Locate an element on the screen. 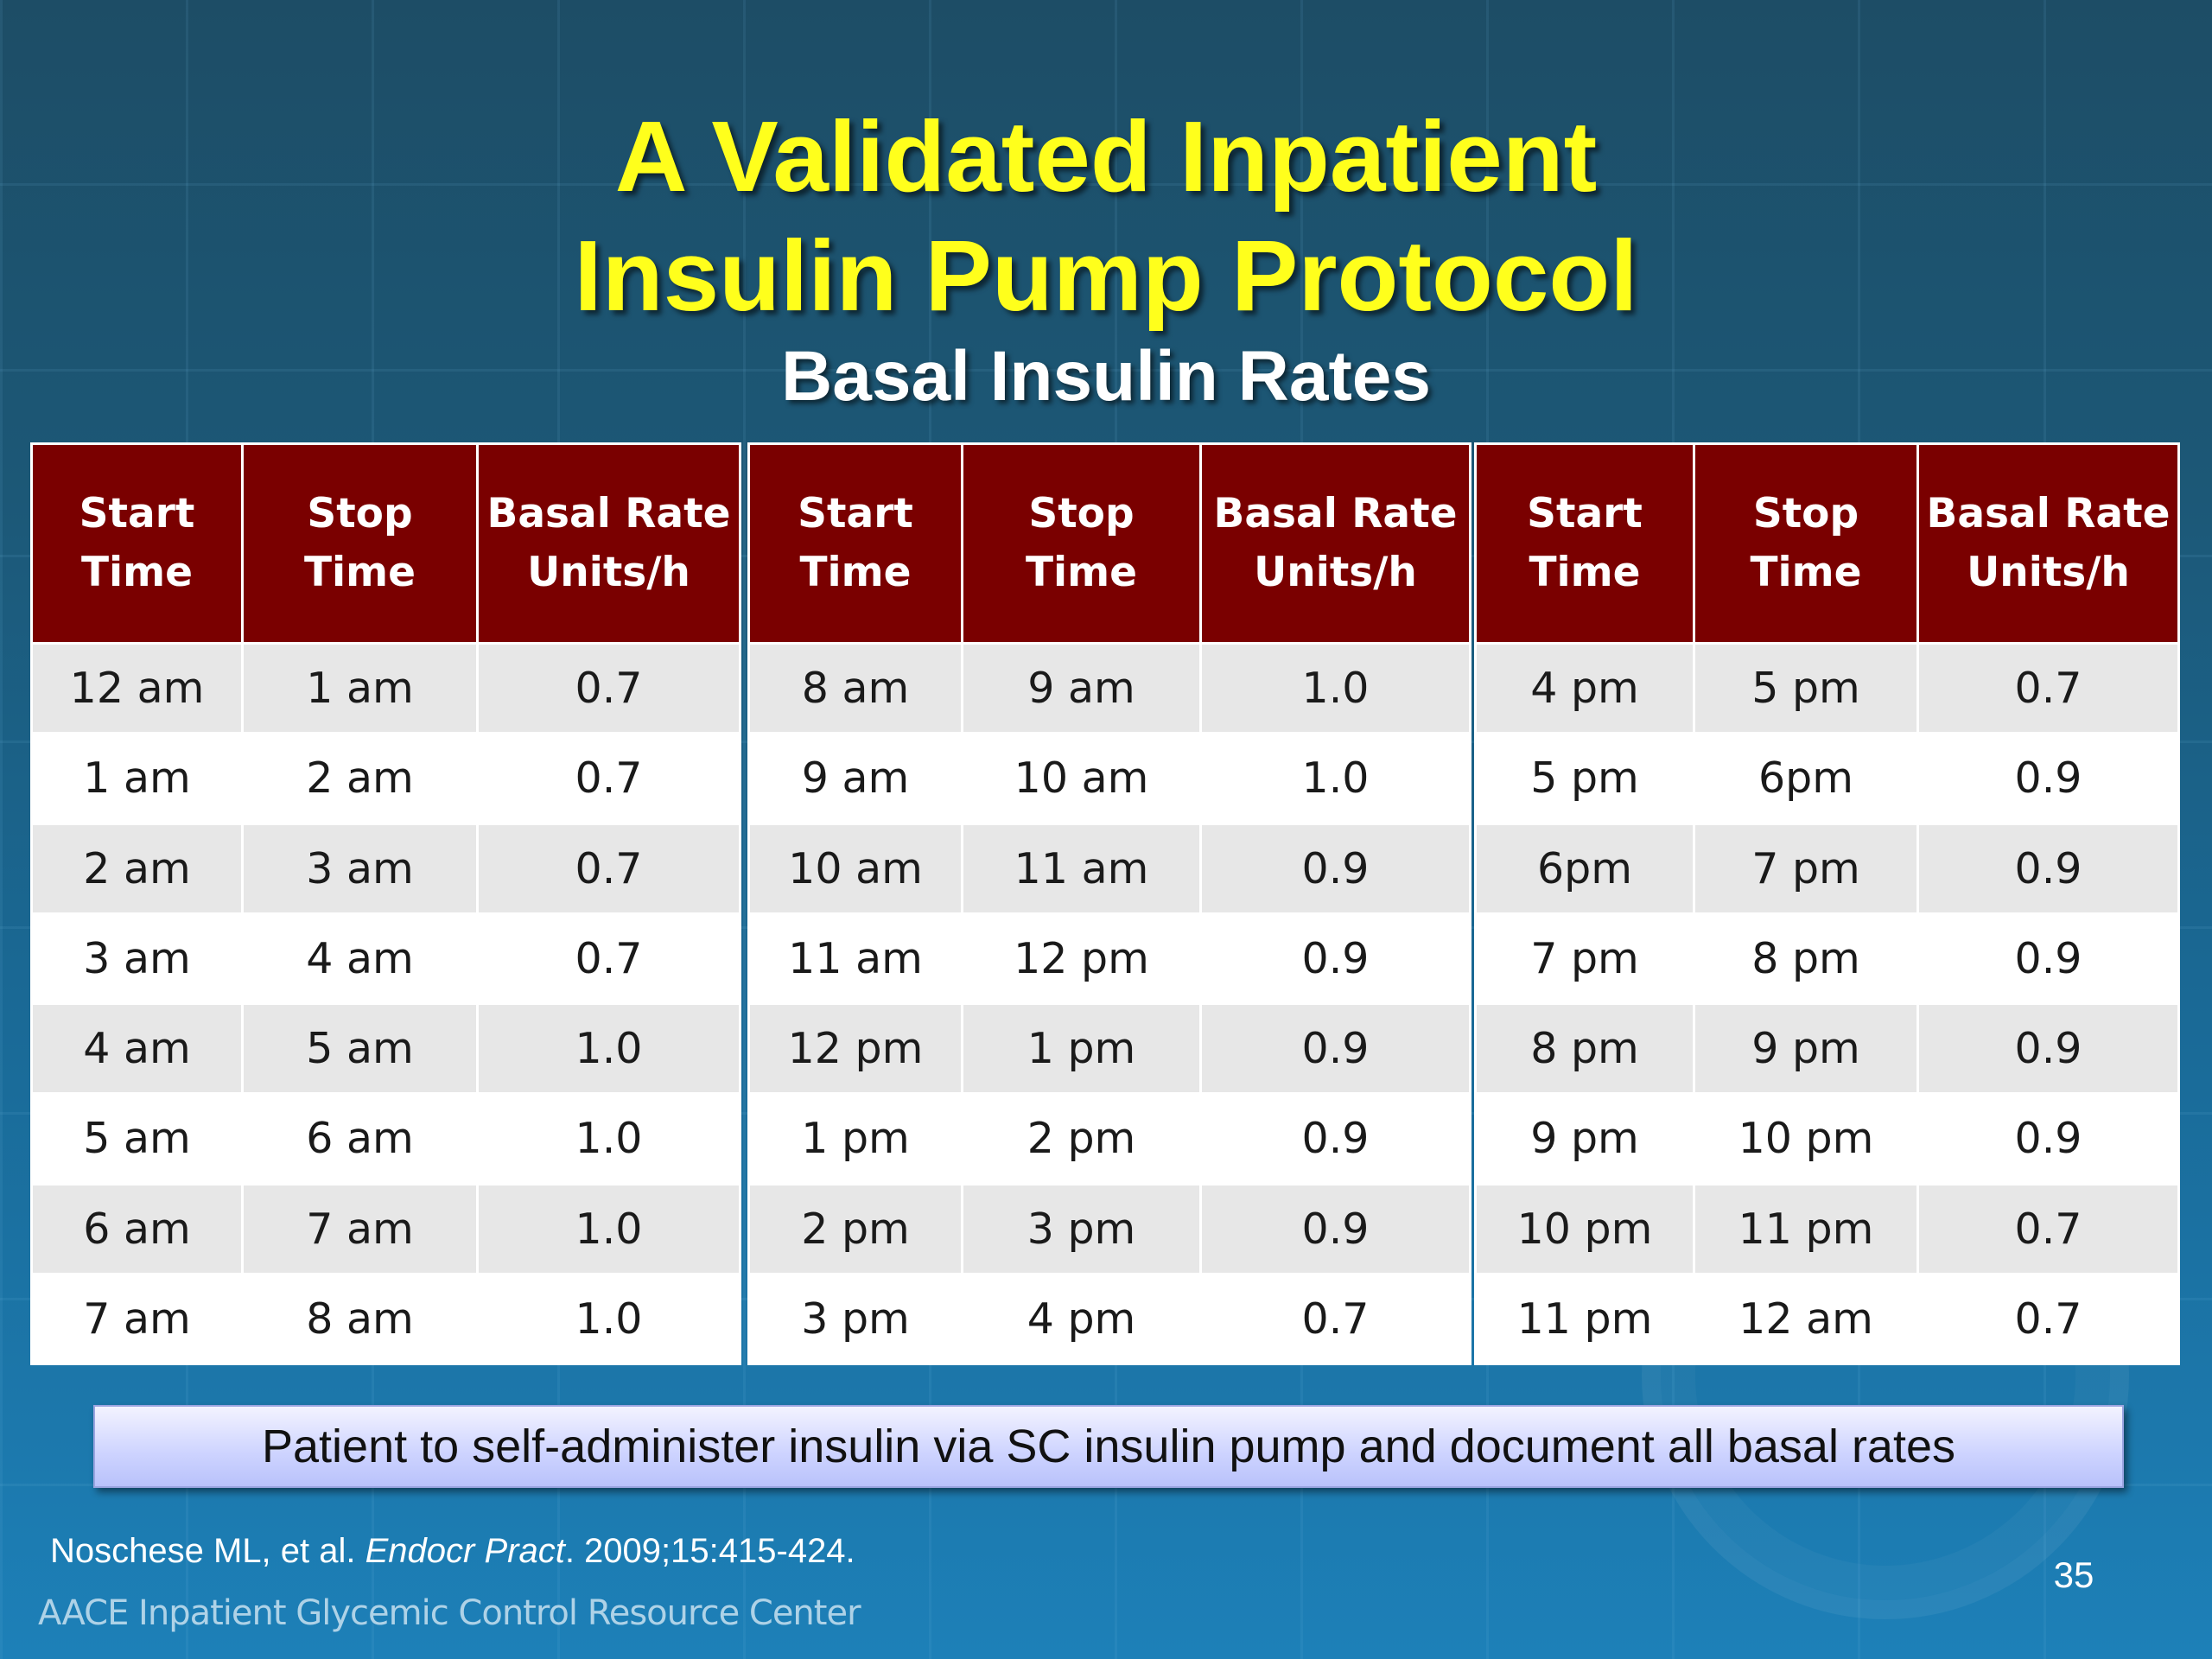 This screenshot has height=1659, width=2212. table-row: 5 am 6 am 1.0 is located at coordinates (385, 1138).